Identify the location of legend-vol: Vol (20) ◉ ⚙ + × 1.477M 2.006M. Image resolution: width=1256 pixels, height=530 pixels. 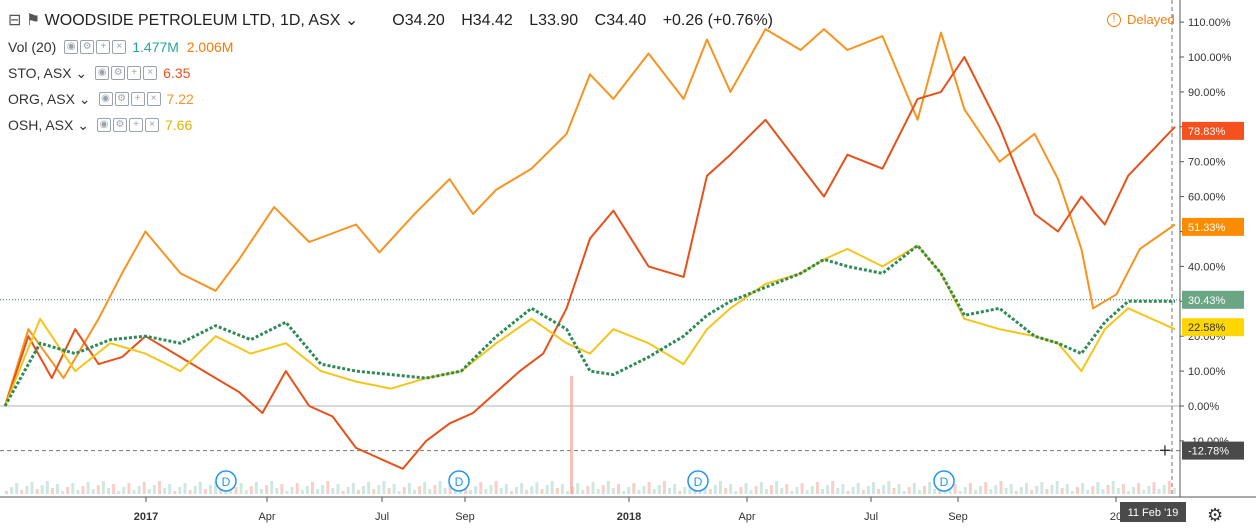
(396, 47).